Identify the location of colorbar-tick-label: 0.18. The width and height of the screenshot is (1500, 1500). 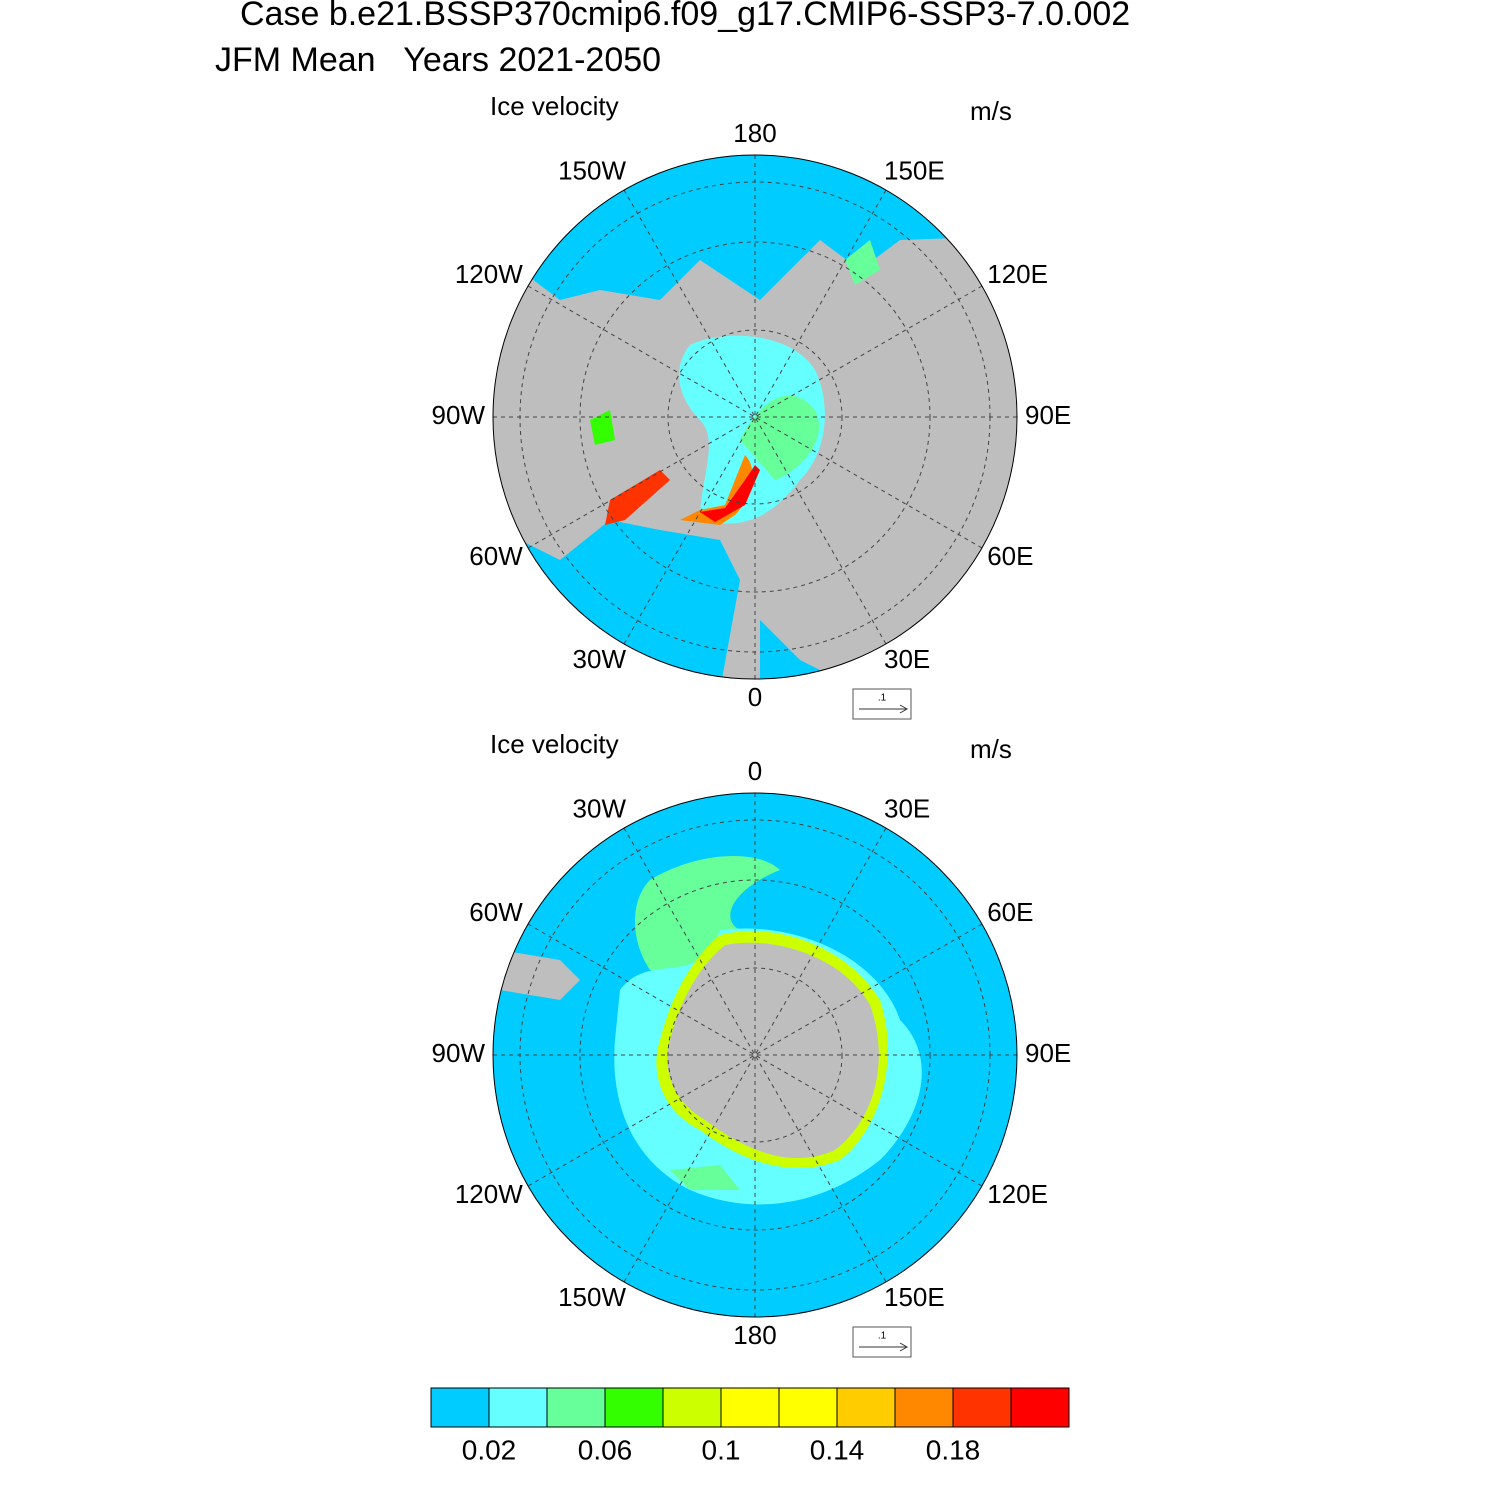
(953, 1449).